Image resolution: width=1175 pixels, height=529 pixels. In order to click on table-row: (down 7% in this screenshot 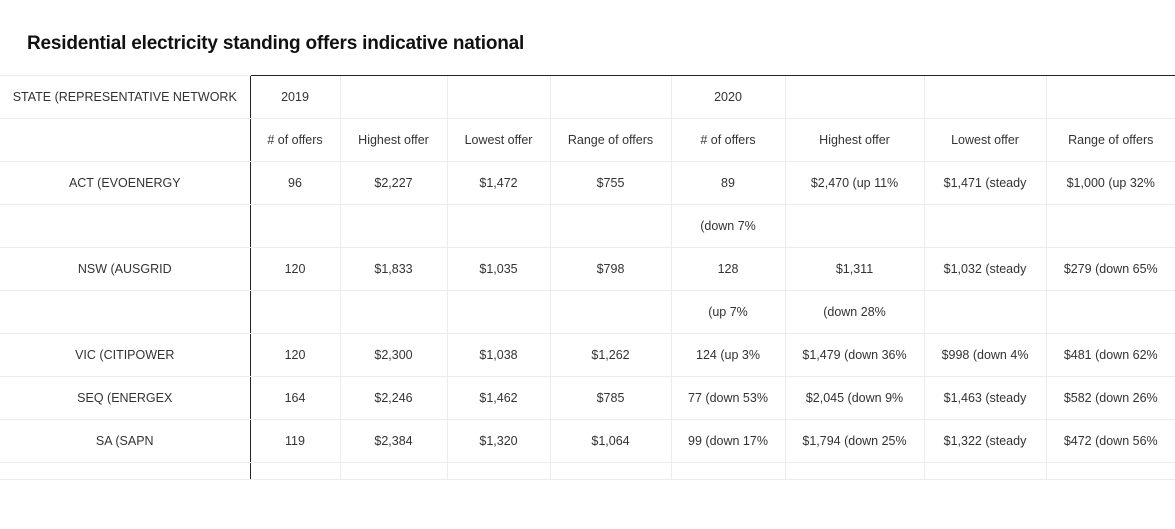, I will do `click(587, 226)`.